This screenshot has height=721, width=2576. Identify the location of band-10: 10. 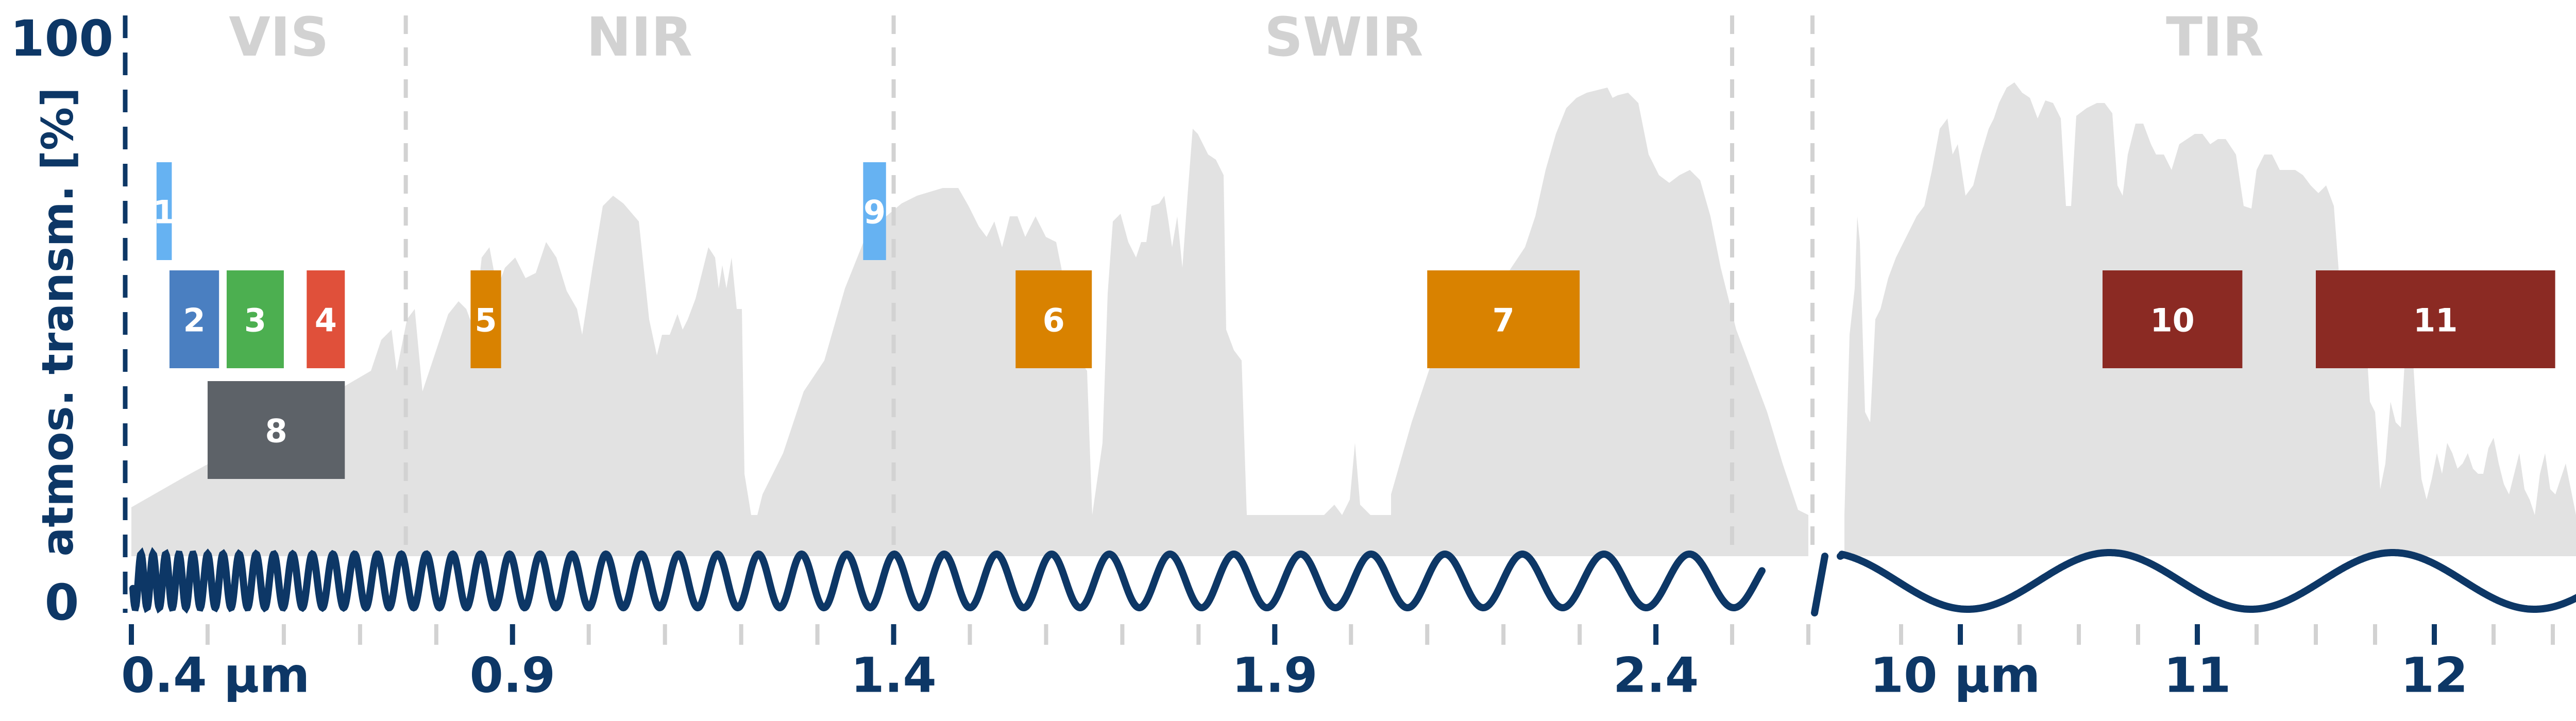
(2173, 319).